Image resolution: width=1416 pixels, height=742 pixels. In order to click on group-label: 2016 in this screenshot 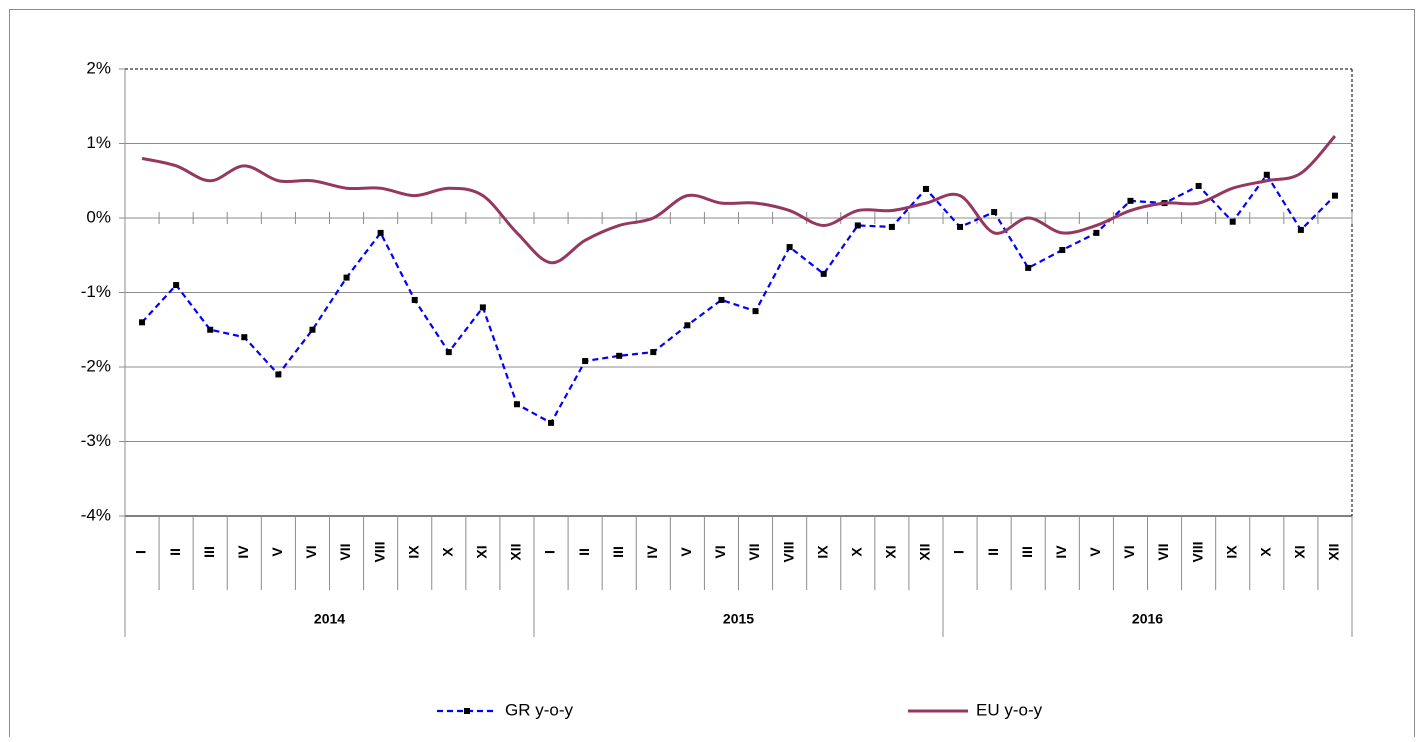, I will do `click(1147, 619)`.